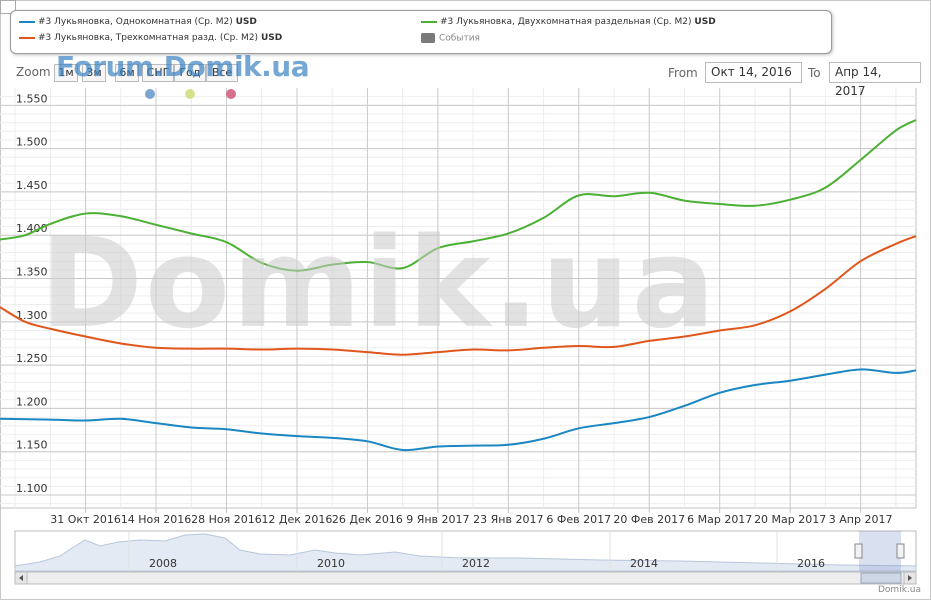 The image size is (931, 600). Describe the element at coordinates (32, 142) in the screenshot. I see `y-tick-label: 1.500` at that location.